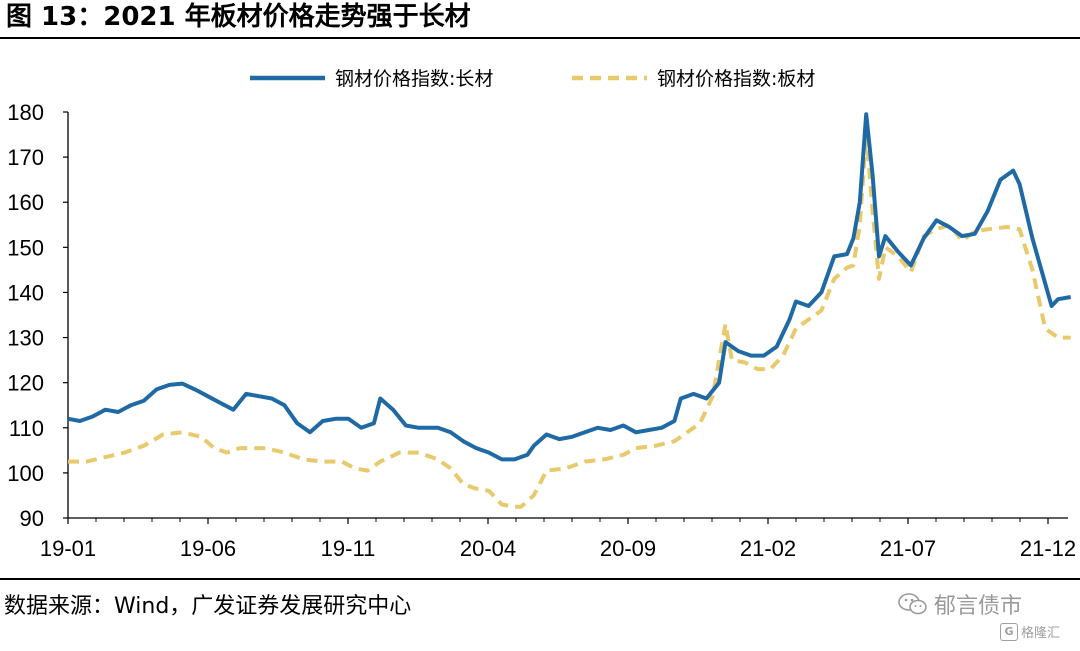  Describe the element at coordinates (912, 604) in the screenshot. I see `wechat-icon` at that location.